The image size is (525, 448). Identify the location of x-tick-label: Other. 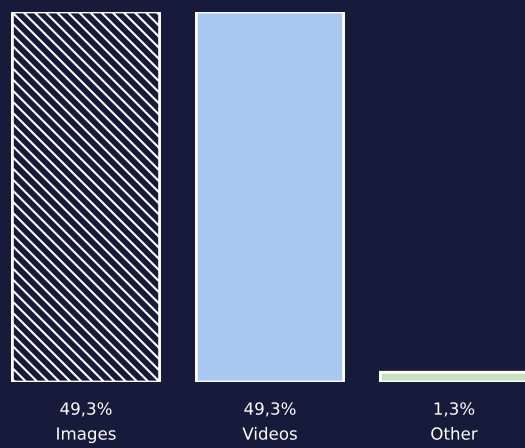
(454, 433).